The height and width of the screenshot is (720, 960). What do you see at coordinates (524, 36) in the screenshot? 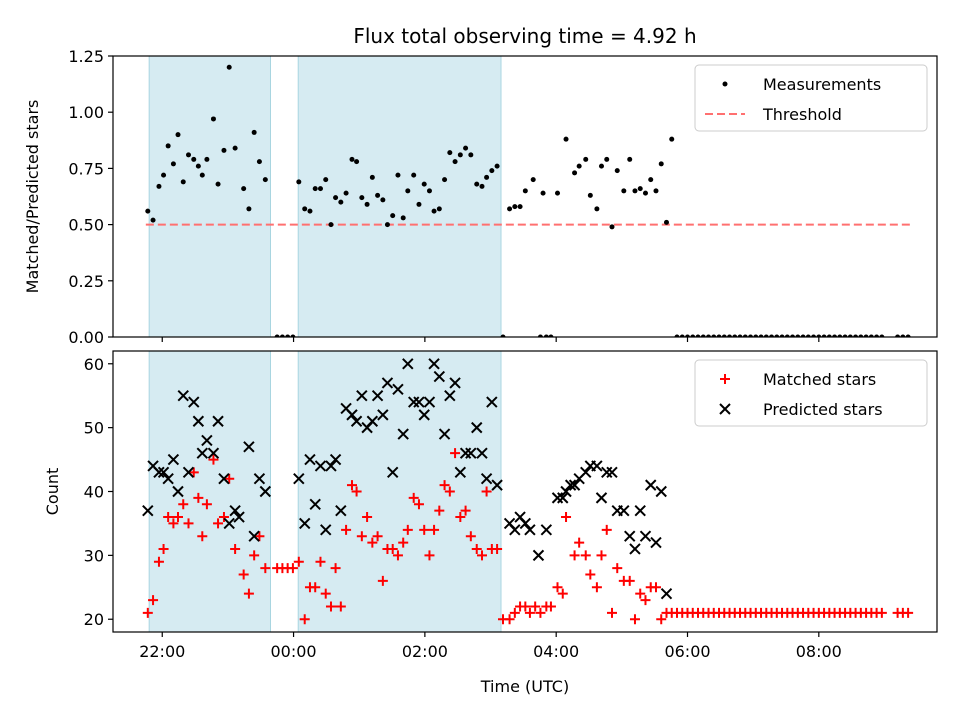
I see `chart-title: Flux total observing time = 4.92 h` at bounding box center [524, 36].